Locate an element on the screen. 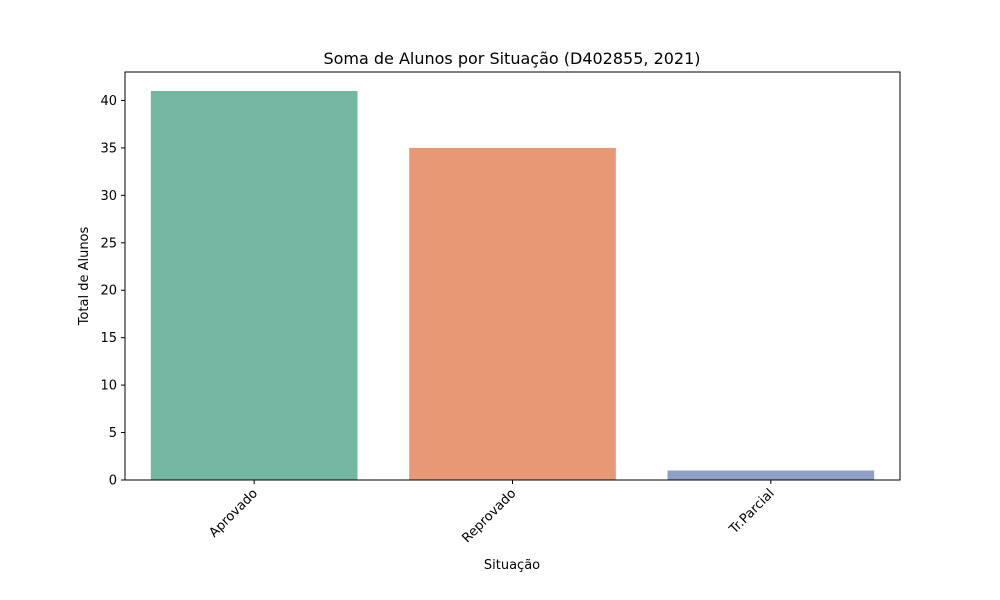 Image resolution: width=1000 pixels, height=600 pixels. y-tick-label: 15 is located at coordinates (108, 338).